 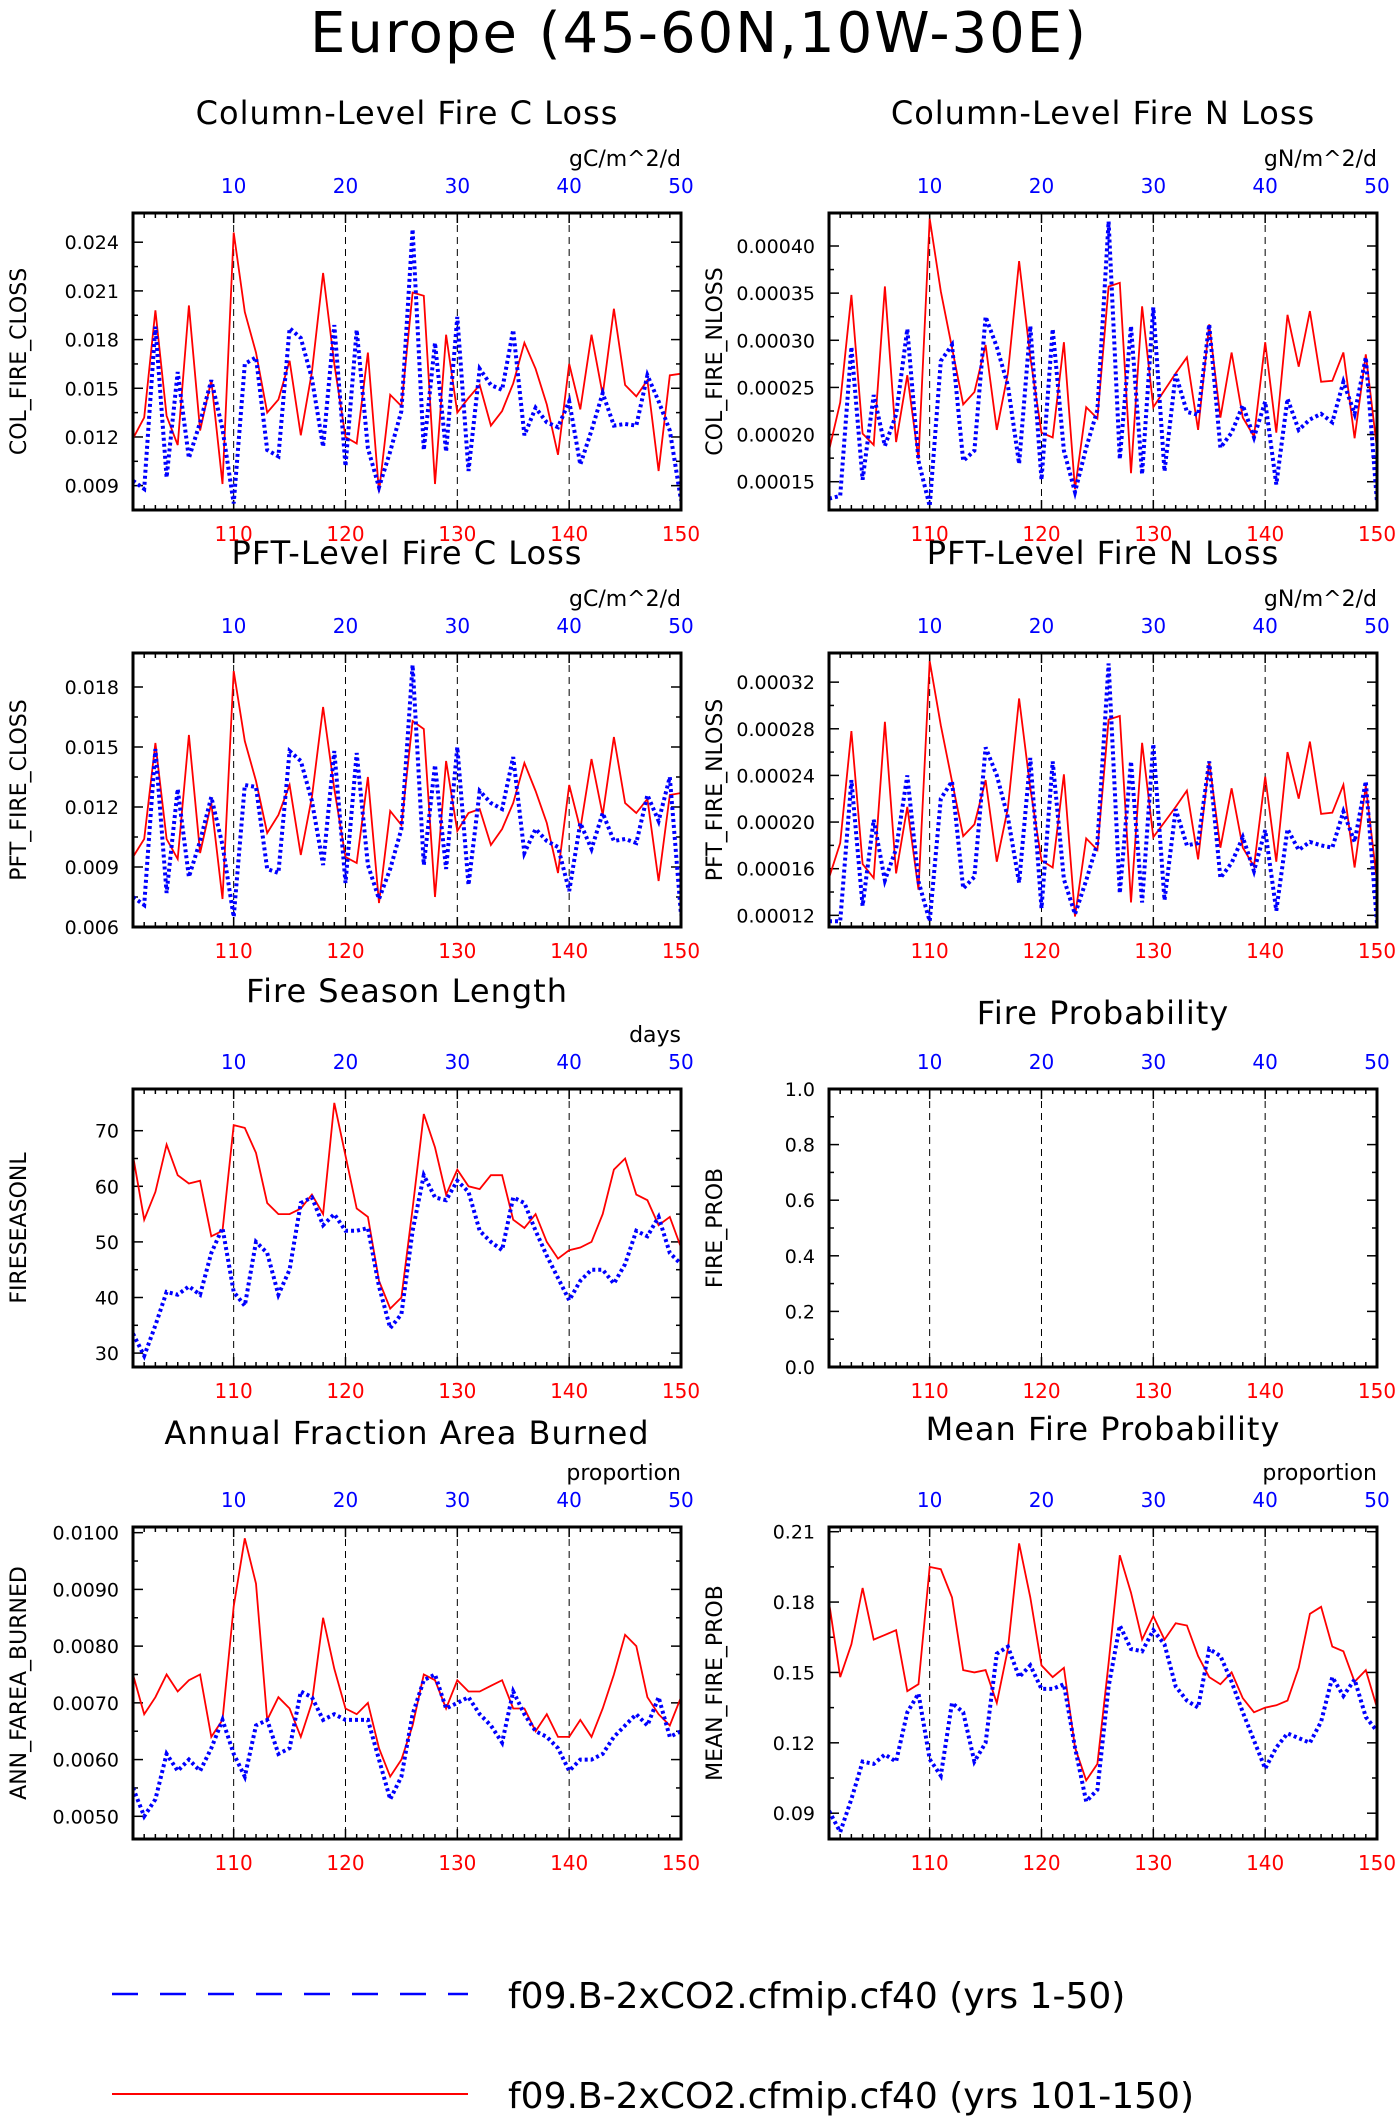 What do you see at coordinates (800, 1146) in the screenshot?
I see `y-tick-label: 0.8` at bounding box center [800, 1146].